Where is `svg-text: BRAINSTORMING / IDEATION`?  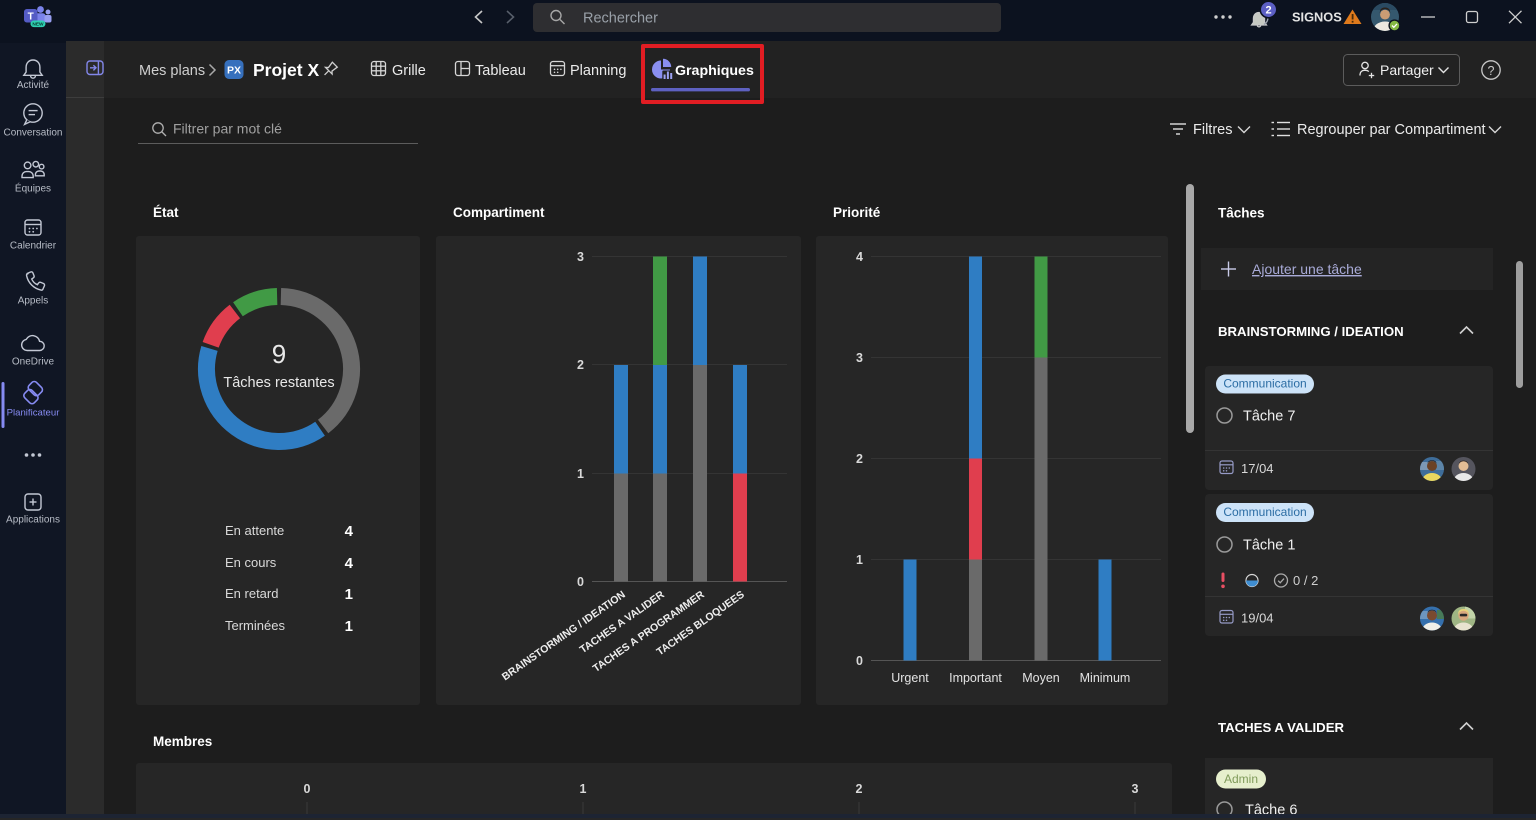 svg-text: BRAINSTORMING / IDEATION is located at coordinates (1311, 331).